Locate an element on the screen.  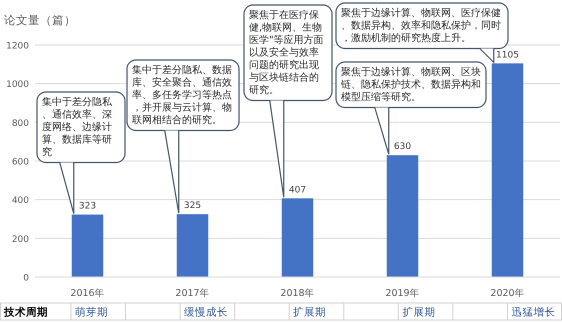
x-tick-label: 2016年 is located at coordinates (87, 293).